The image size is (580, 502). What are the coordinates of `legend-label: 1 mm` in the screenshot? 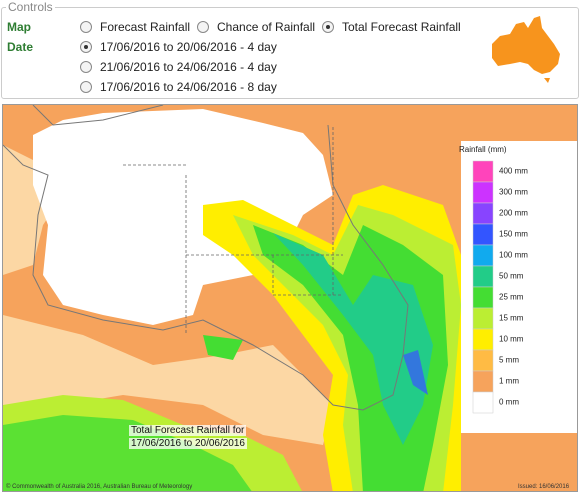 It's located at (509, 381).